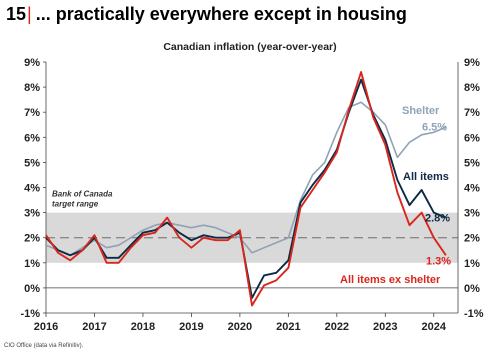 This screenshot has width=501, height=354. I want to click on series-name-ex-shelter: All items ex shelter, so click(390, 280).